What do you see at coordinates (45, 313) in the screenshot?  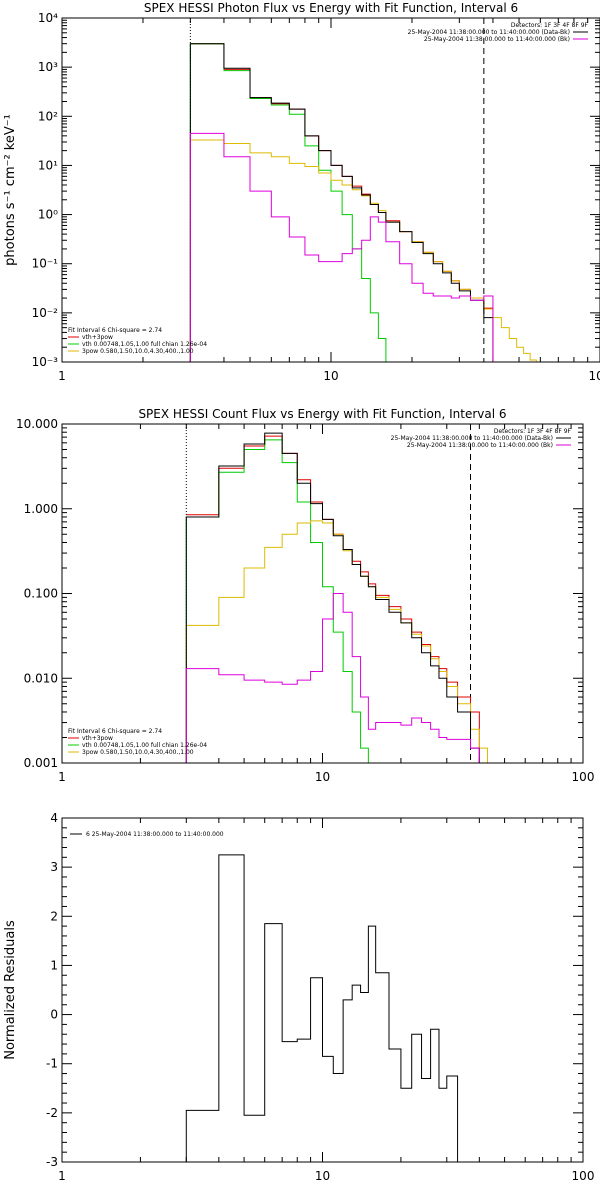 I see `y-tick-label: 10⁻²` at bounding box center [45, 313].